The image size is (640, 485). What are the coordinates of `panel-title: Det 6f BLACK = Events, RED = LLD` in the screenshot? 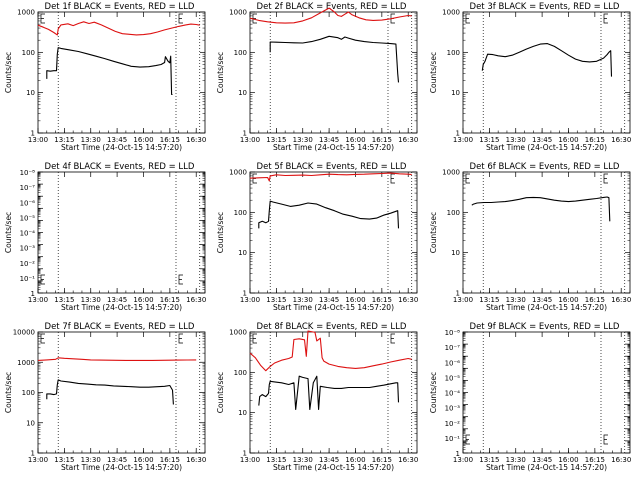 It's located at (545, 167).